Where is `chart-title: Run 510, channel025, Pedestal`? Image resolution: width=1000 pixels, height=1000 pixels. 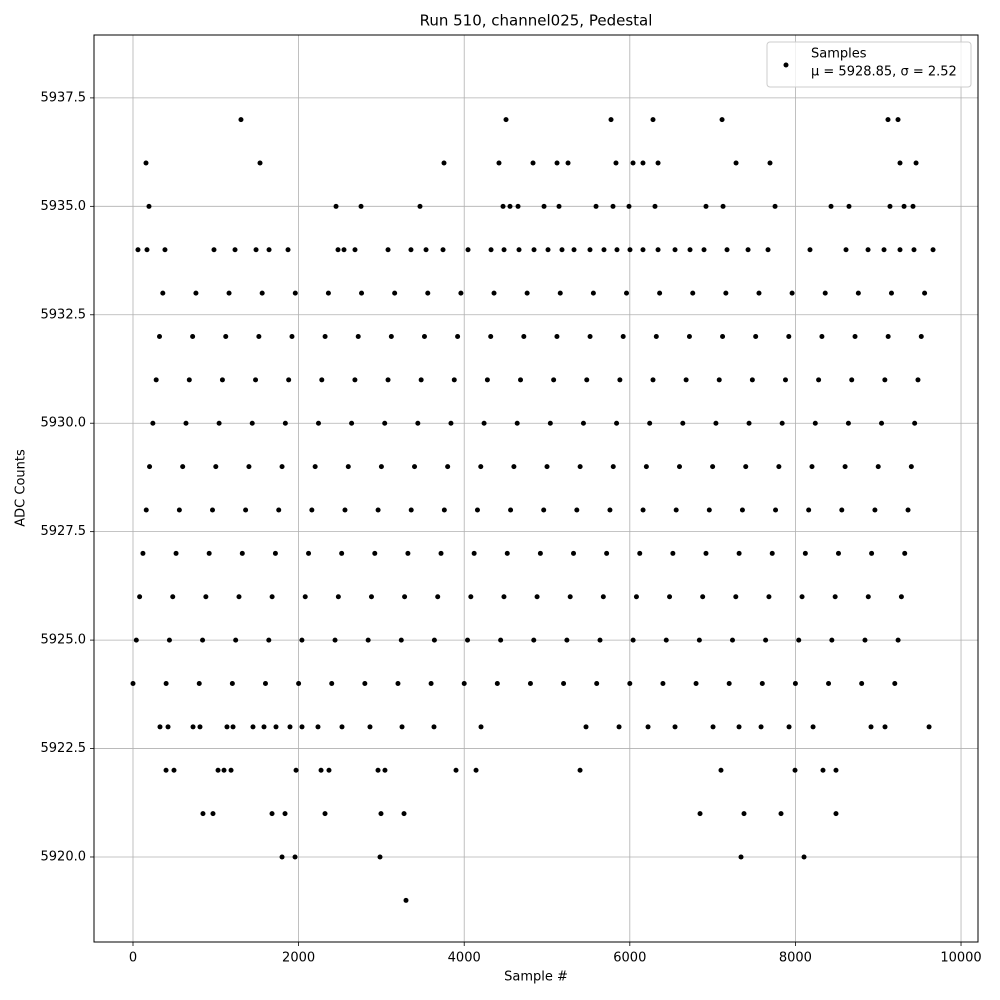 chart-title: Run 510, channel025, Pedestal is located at coordinates (536, 21).